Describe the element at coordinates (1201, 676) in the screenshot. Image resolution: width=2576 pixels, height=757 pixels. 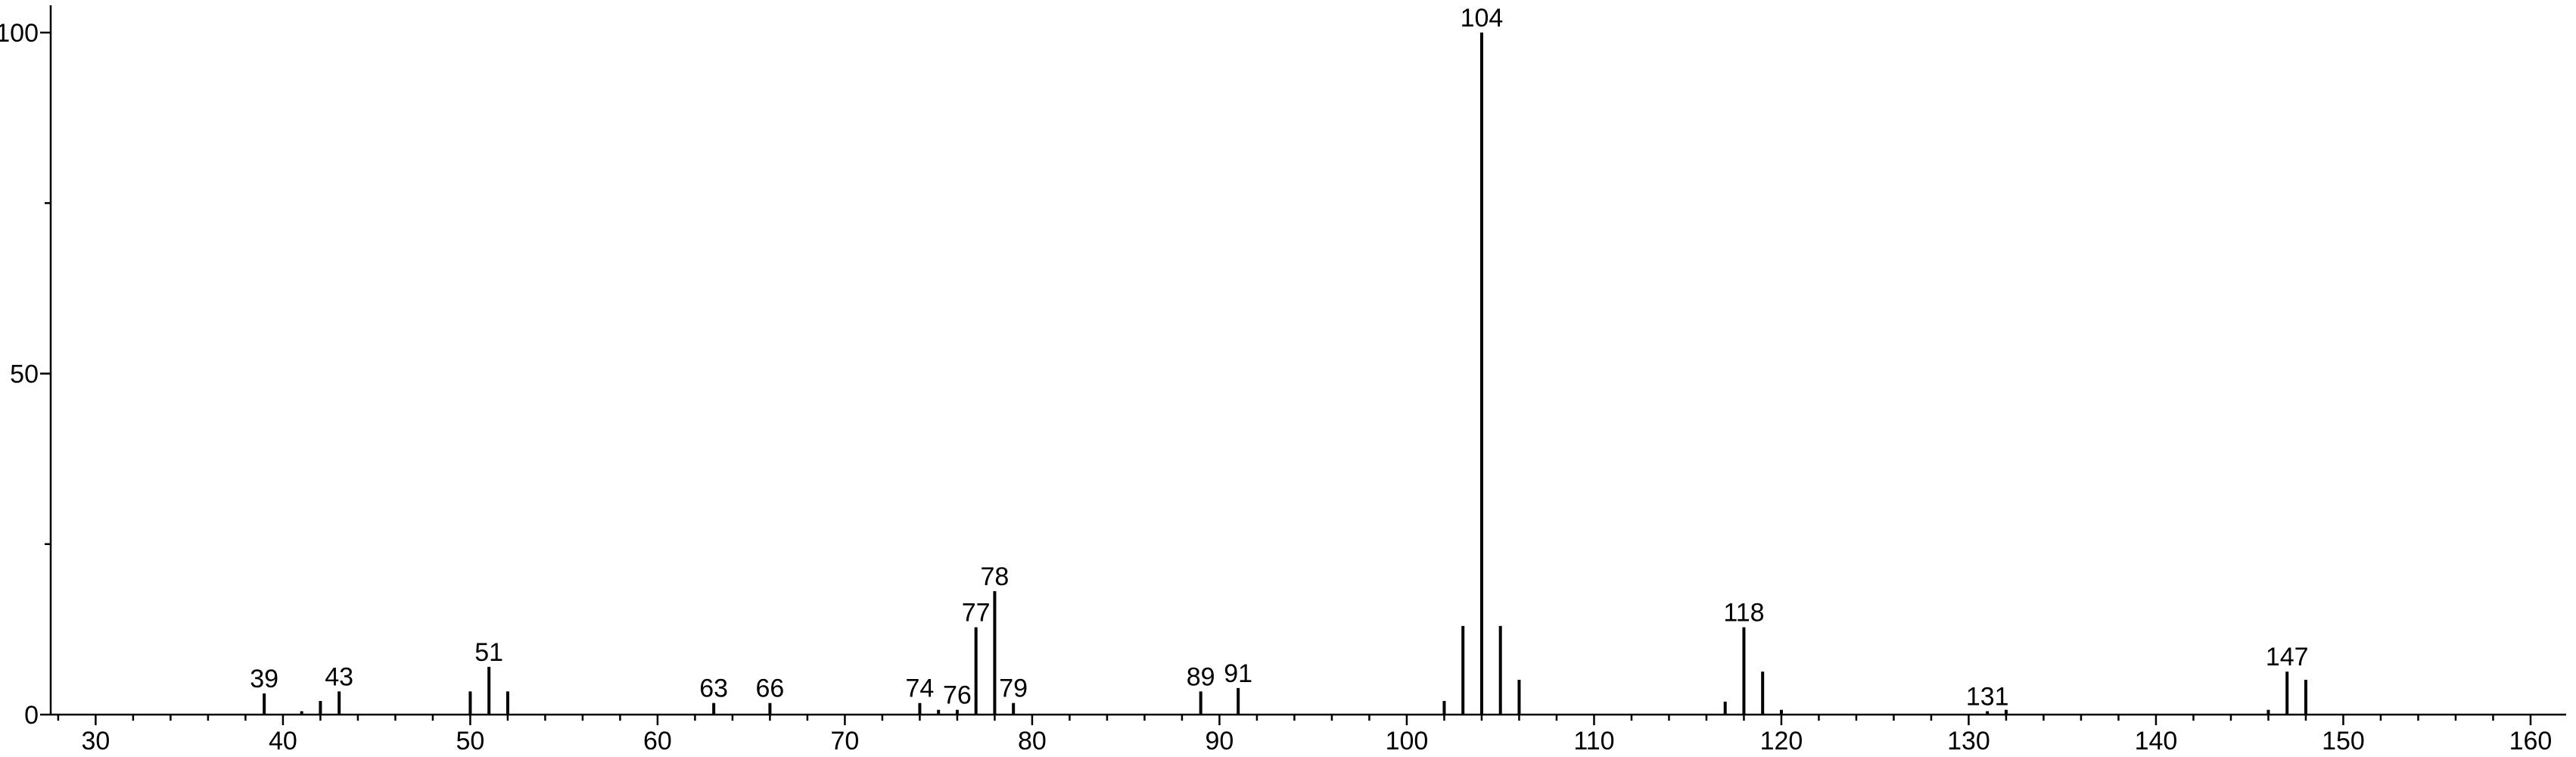
I see `peak-label: 89` at that location.